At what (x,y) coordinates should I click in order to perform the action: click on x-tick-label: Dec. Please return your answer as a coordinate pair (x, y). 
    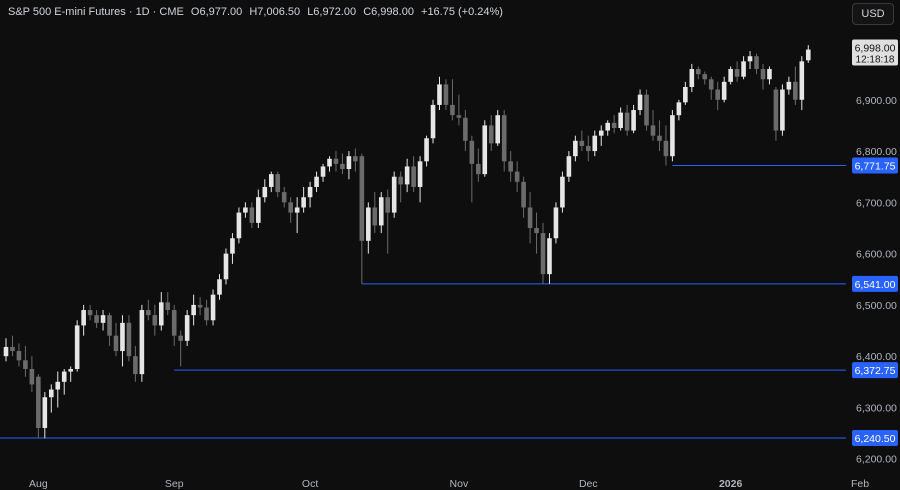
    Looking at the image, I should click on (588, 484).